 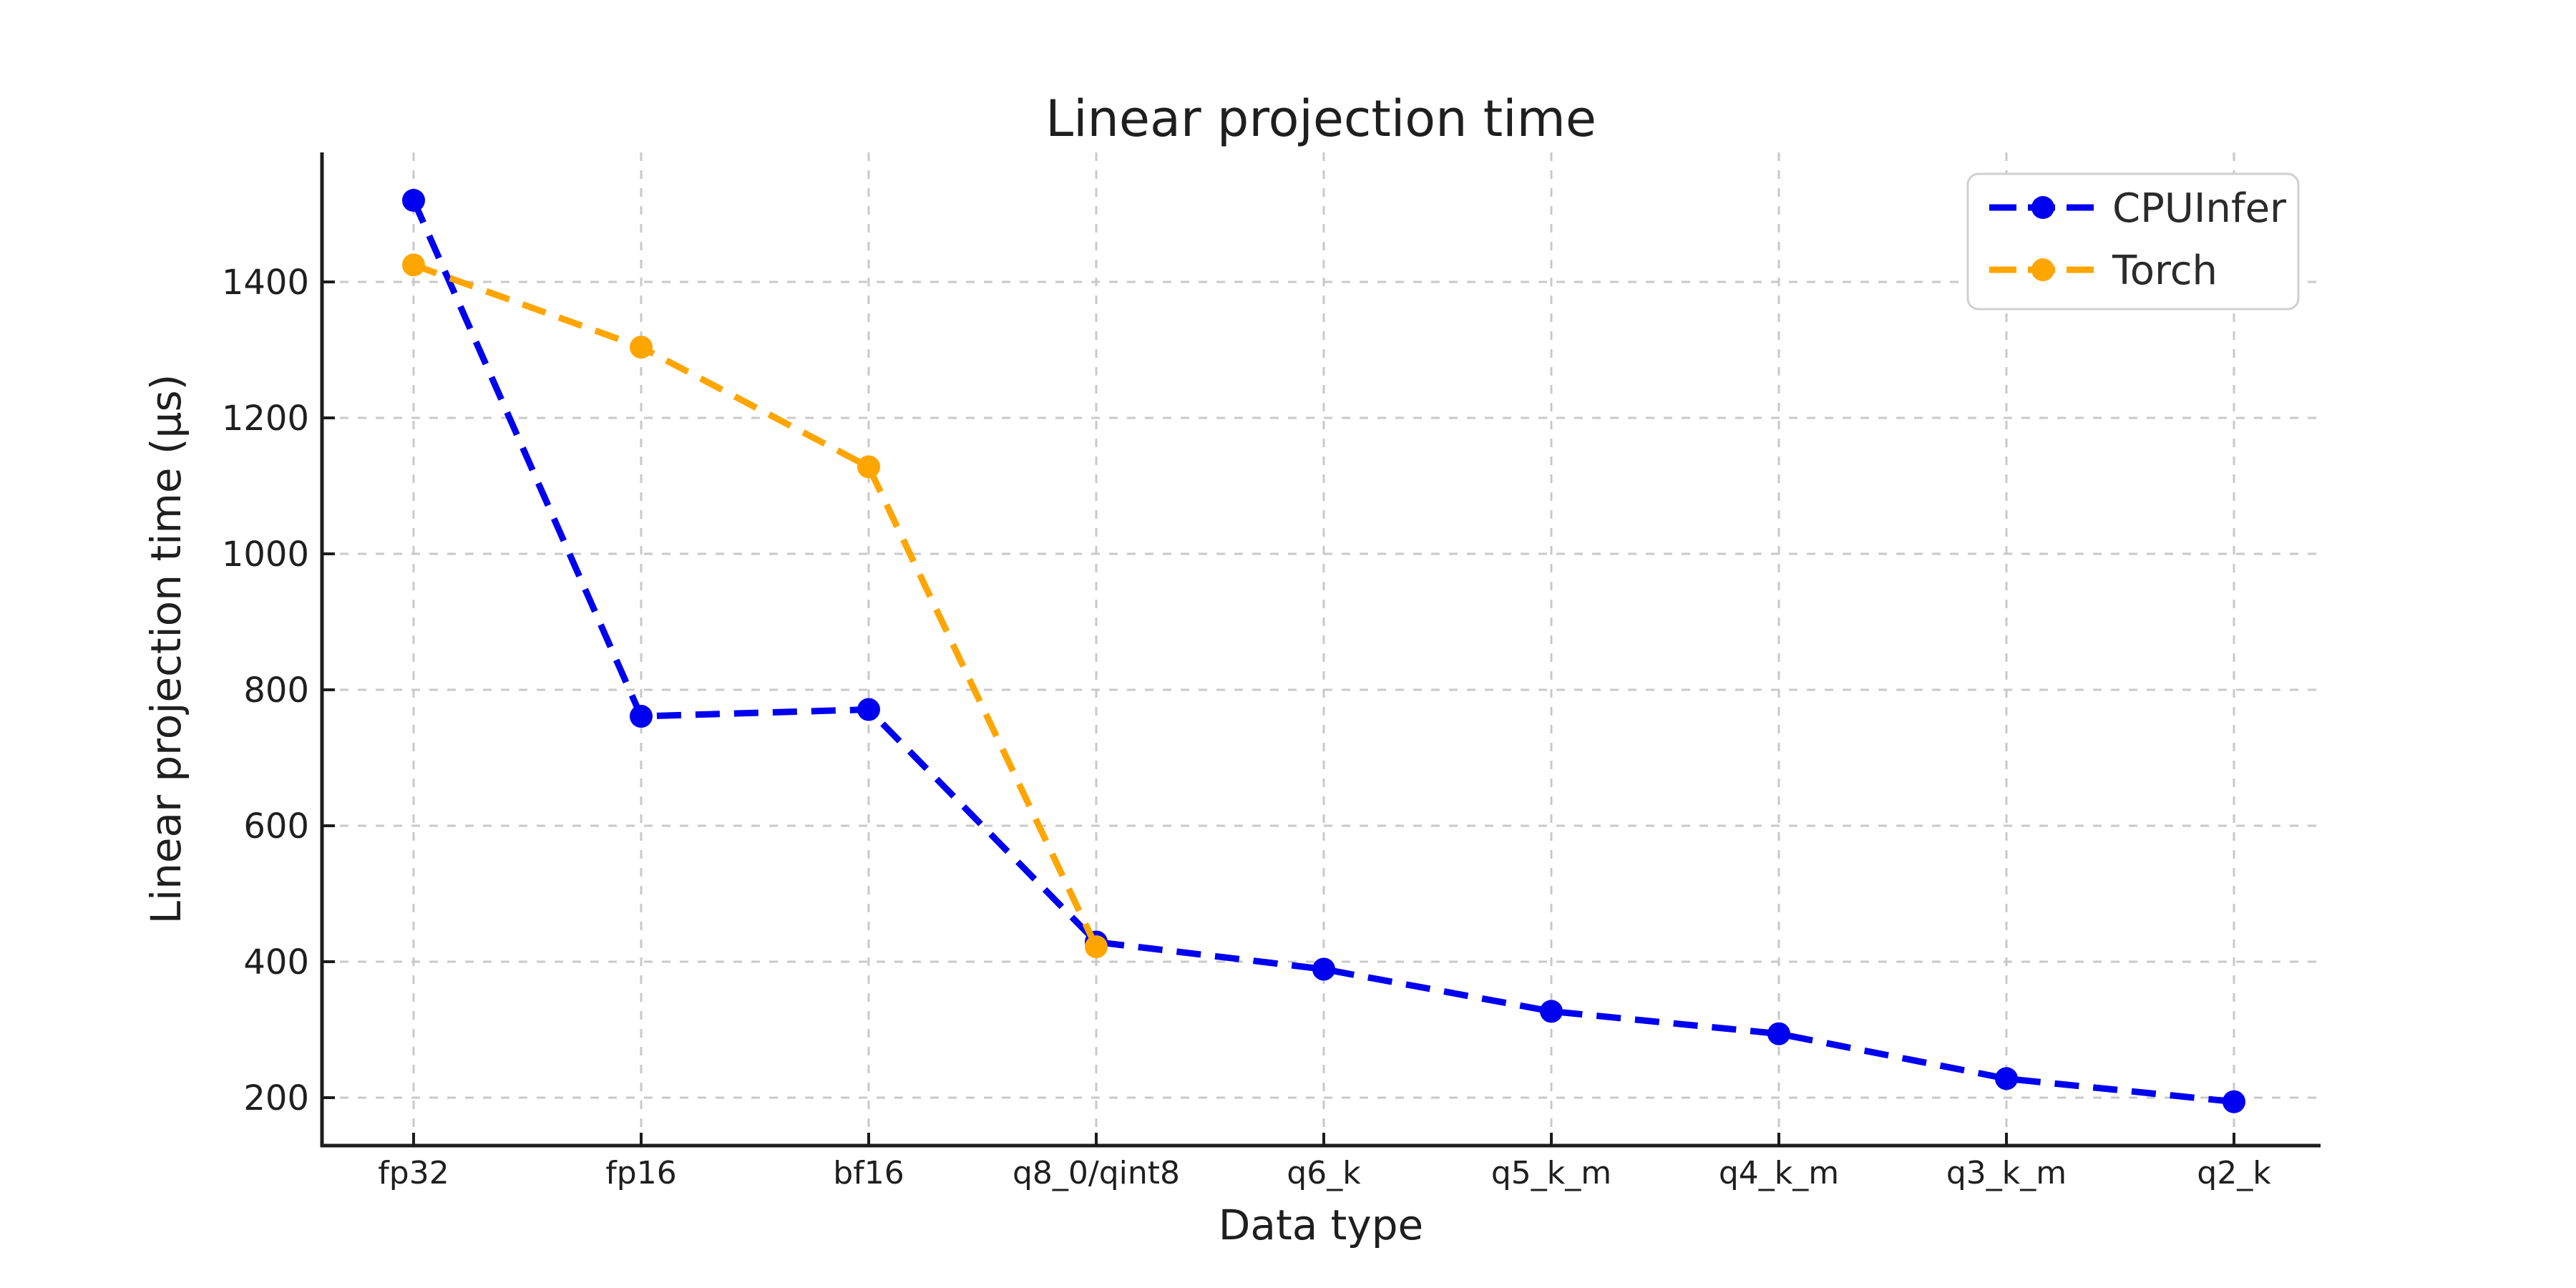 I want to click on y-tick-label: 1400, so click(x=265, y=283).